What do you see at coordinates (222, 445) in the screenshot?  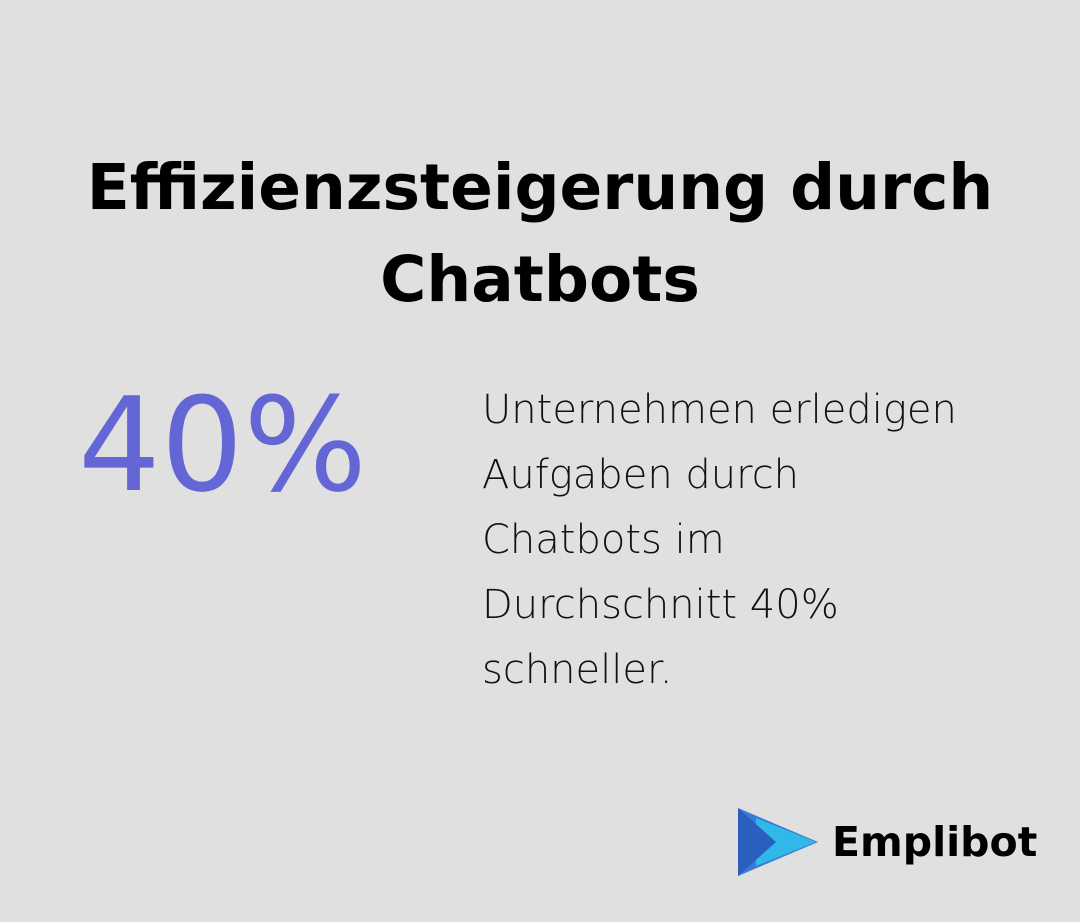 I see `stat-percentage: 40%` at bounding box center [222, 445].